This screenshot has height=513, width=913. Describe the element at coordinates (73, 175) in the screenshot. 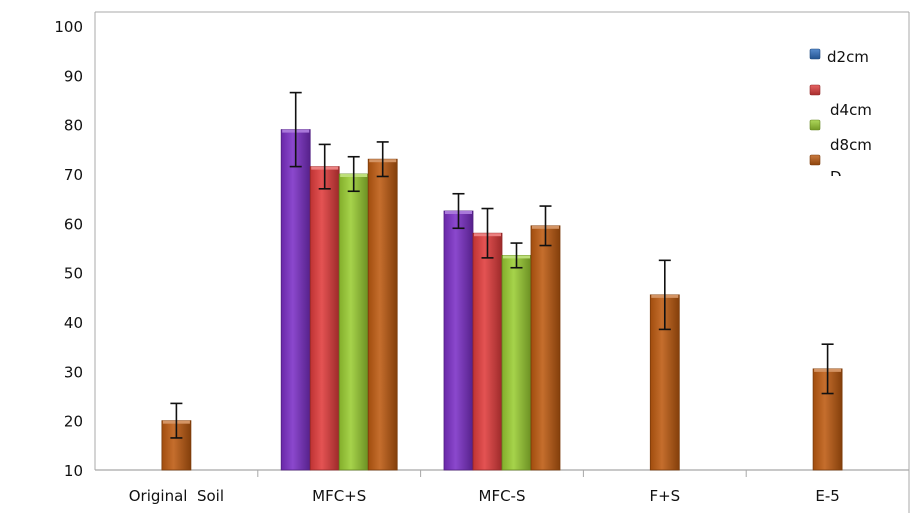

I see `y-tick-label: 70` at that location.